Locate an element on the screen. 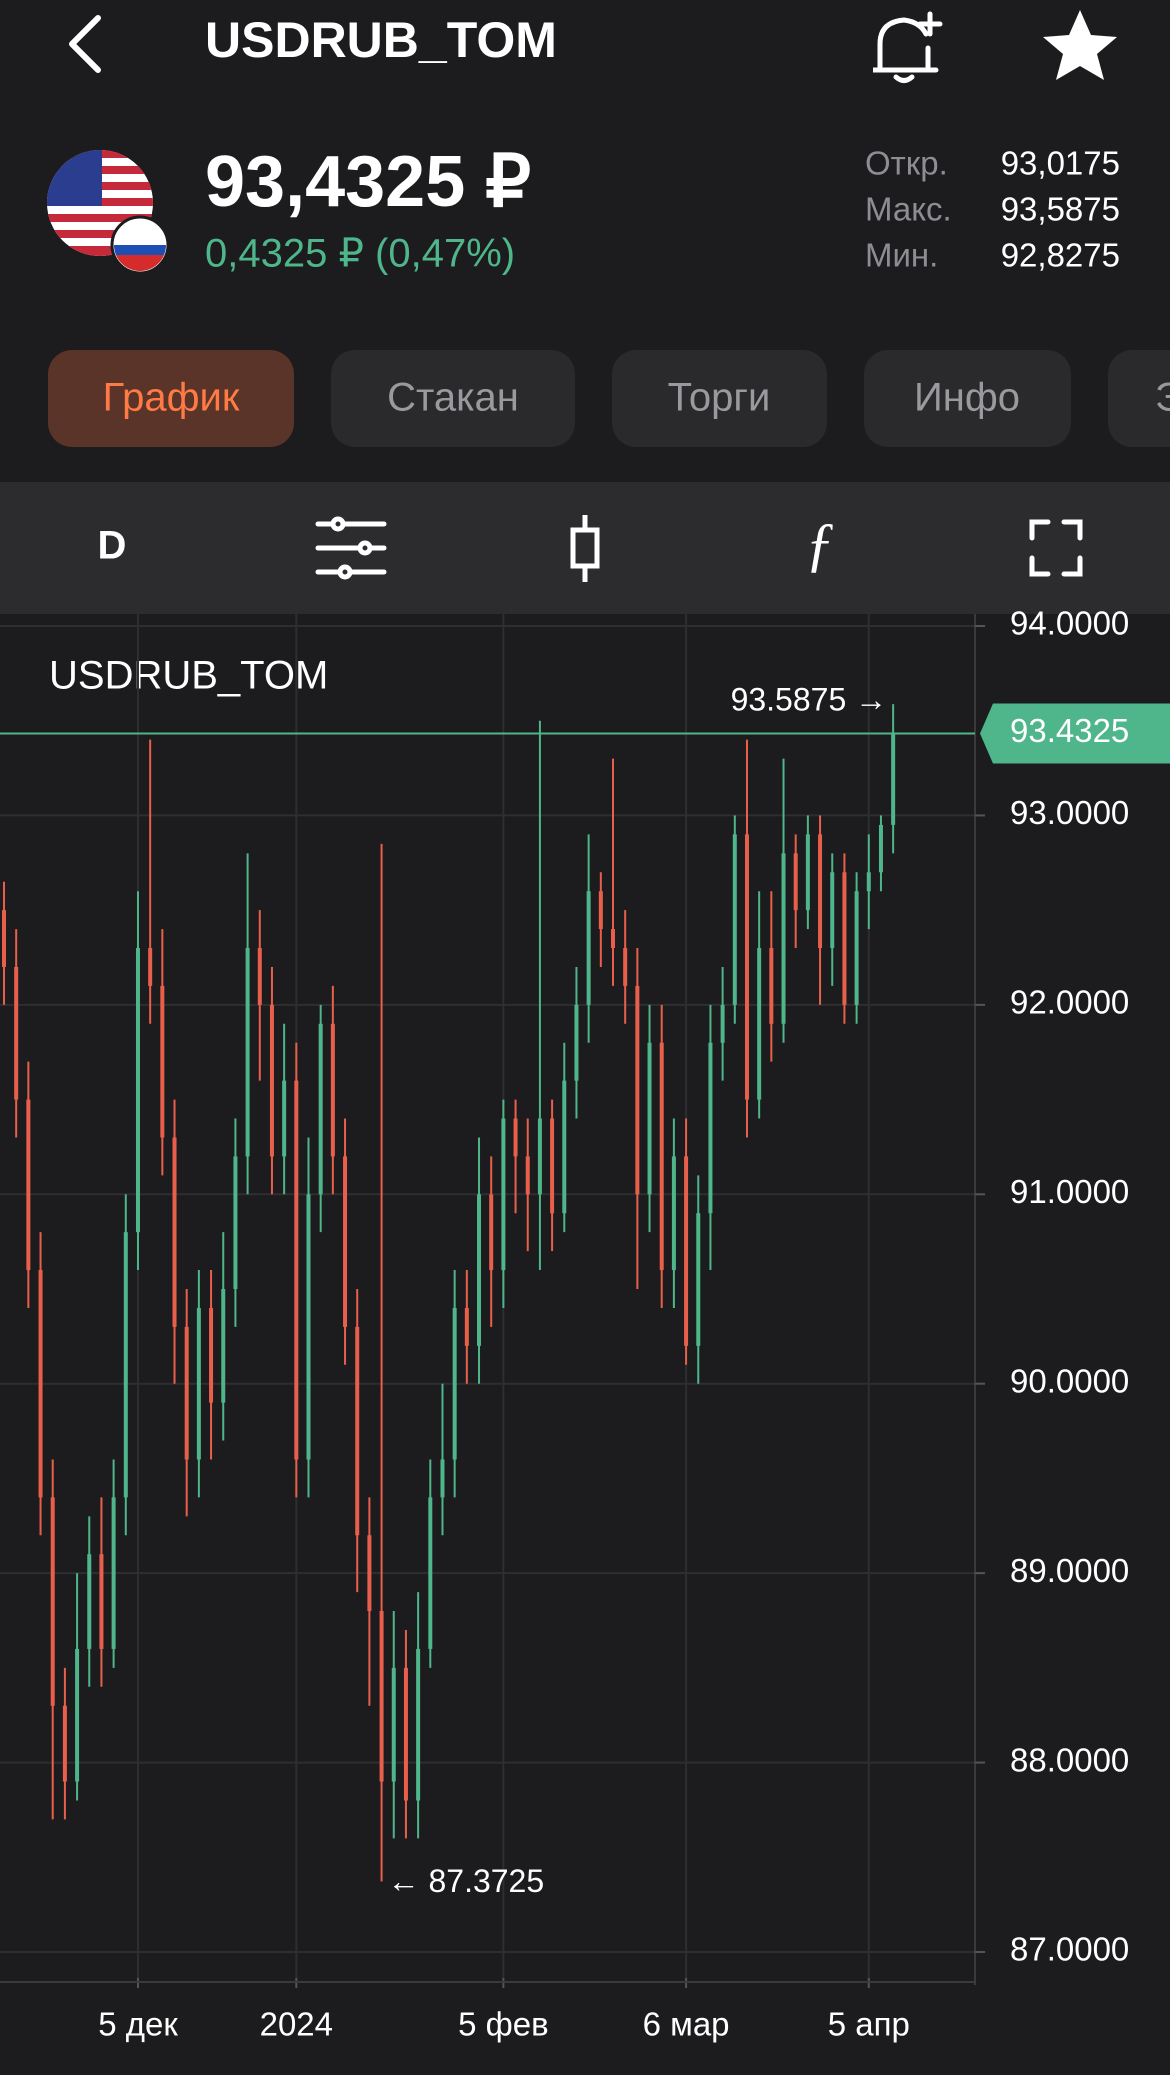  y-tick-label: 91.0000 is located at coordinates (1069, 1191).